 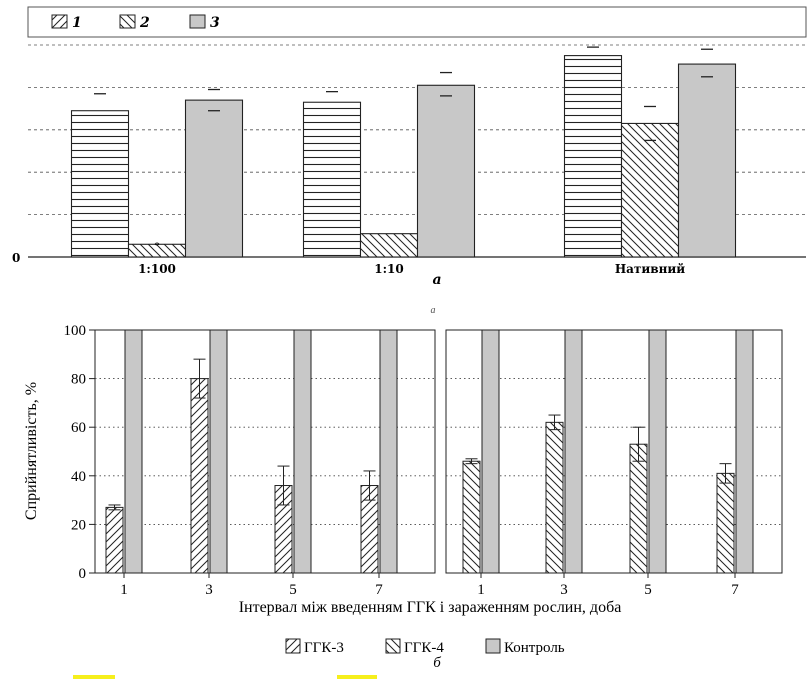 I want to click on highlight-mark-left, so click(x=94, y=677).